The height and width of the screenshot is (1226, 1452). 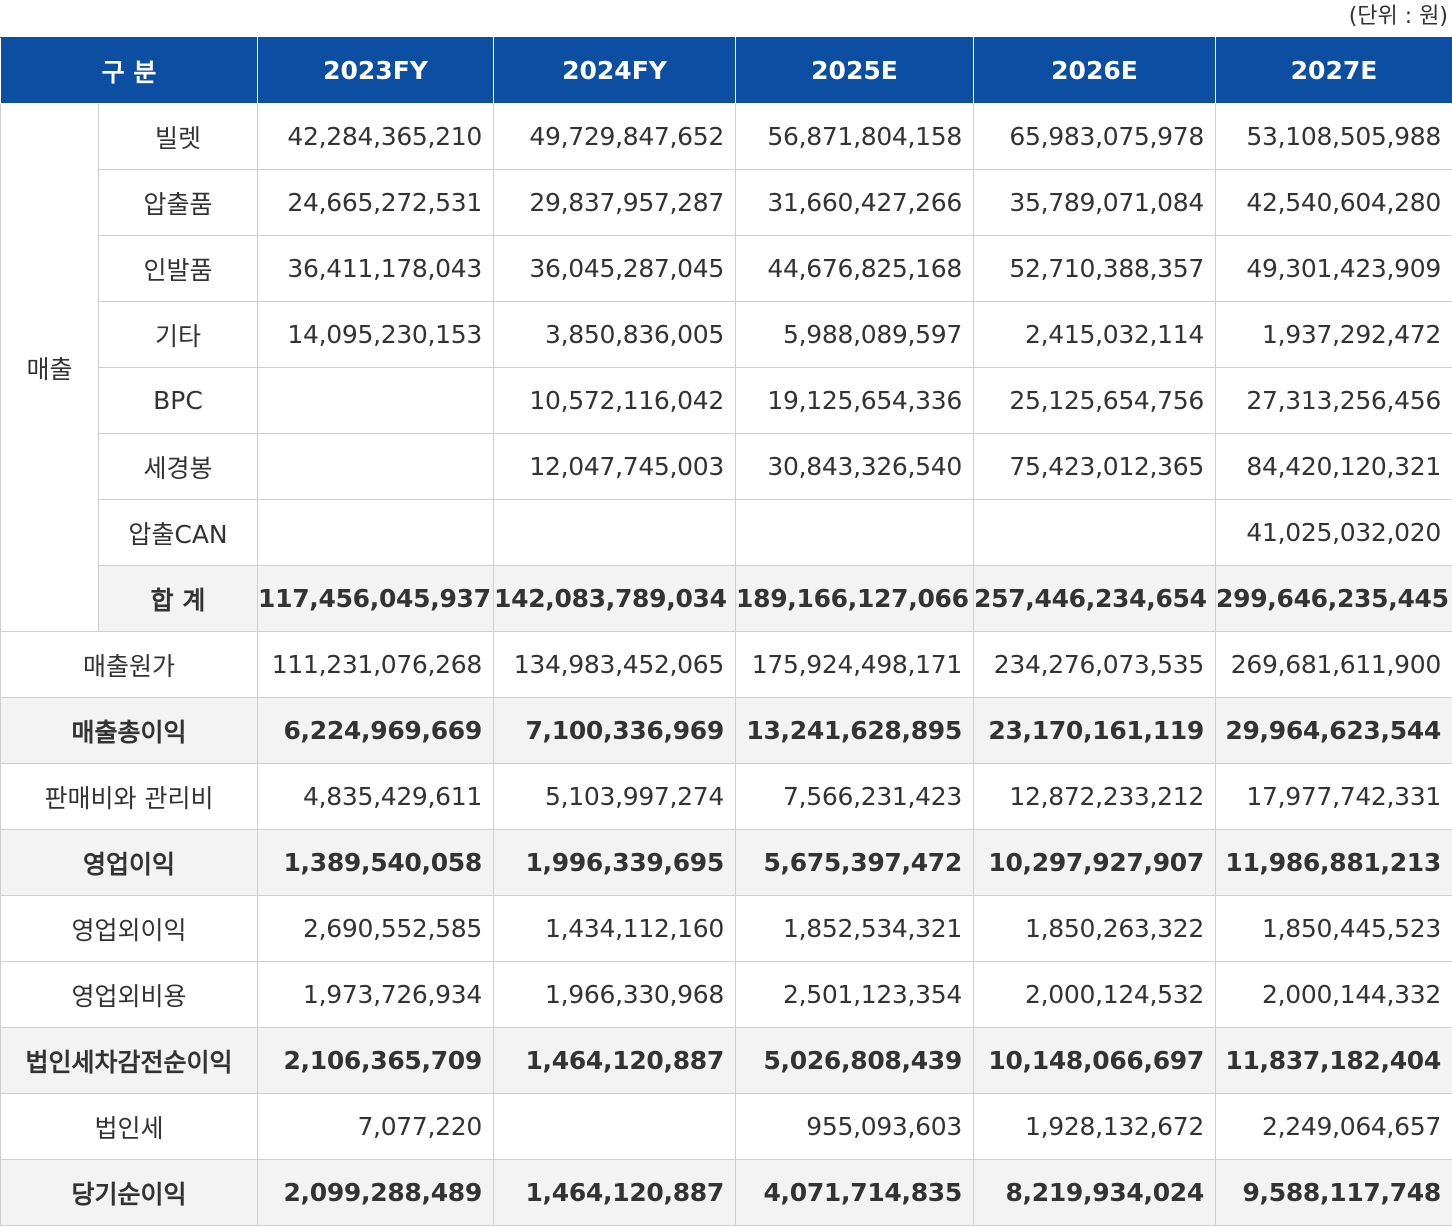 I want to click on value-cell: 11,837,182,404, so click(x=1333, y=1060).